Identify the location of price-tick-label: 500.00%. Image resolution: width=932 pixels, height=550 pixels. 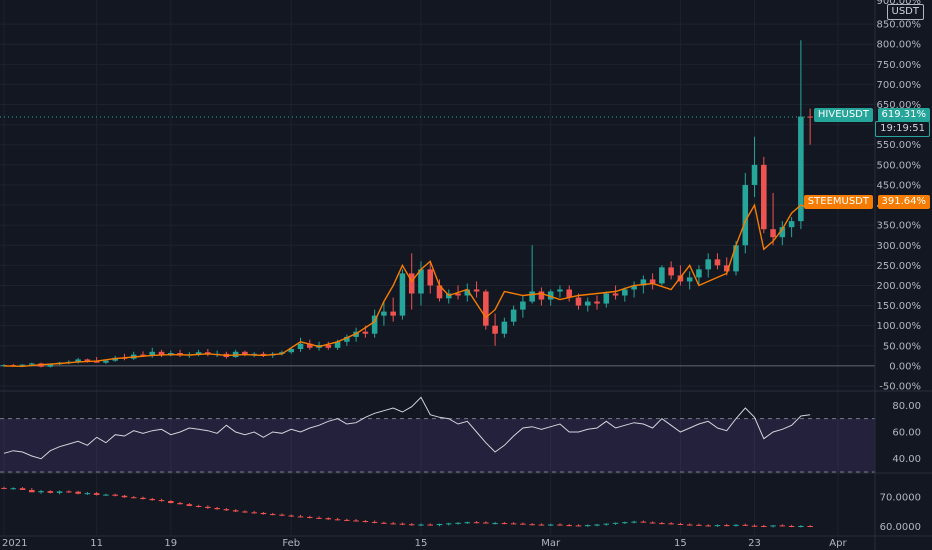
(899, 165).